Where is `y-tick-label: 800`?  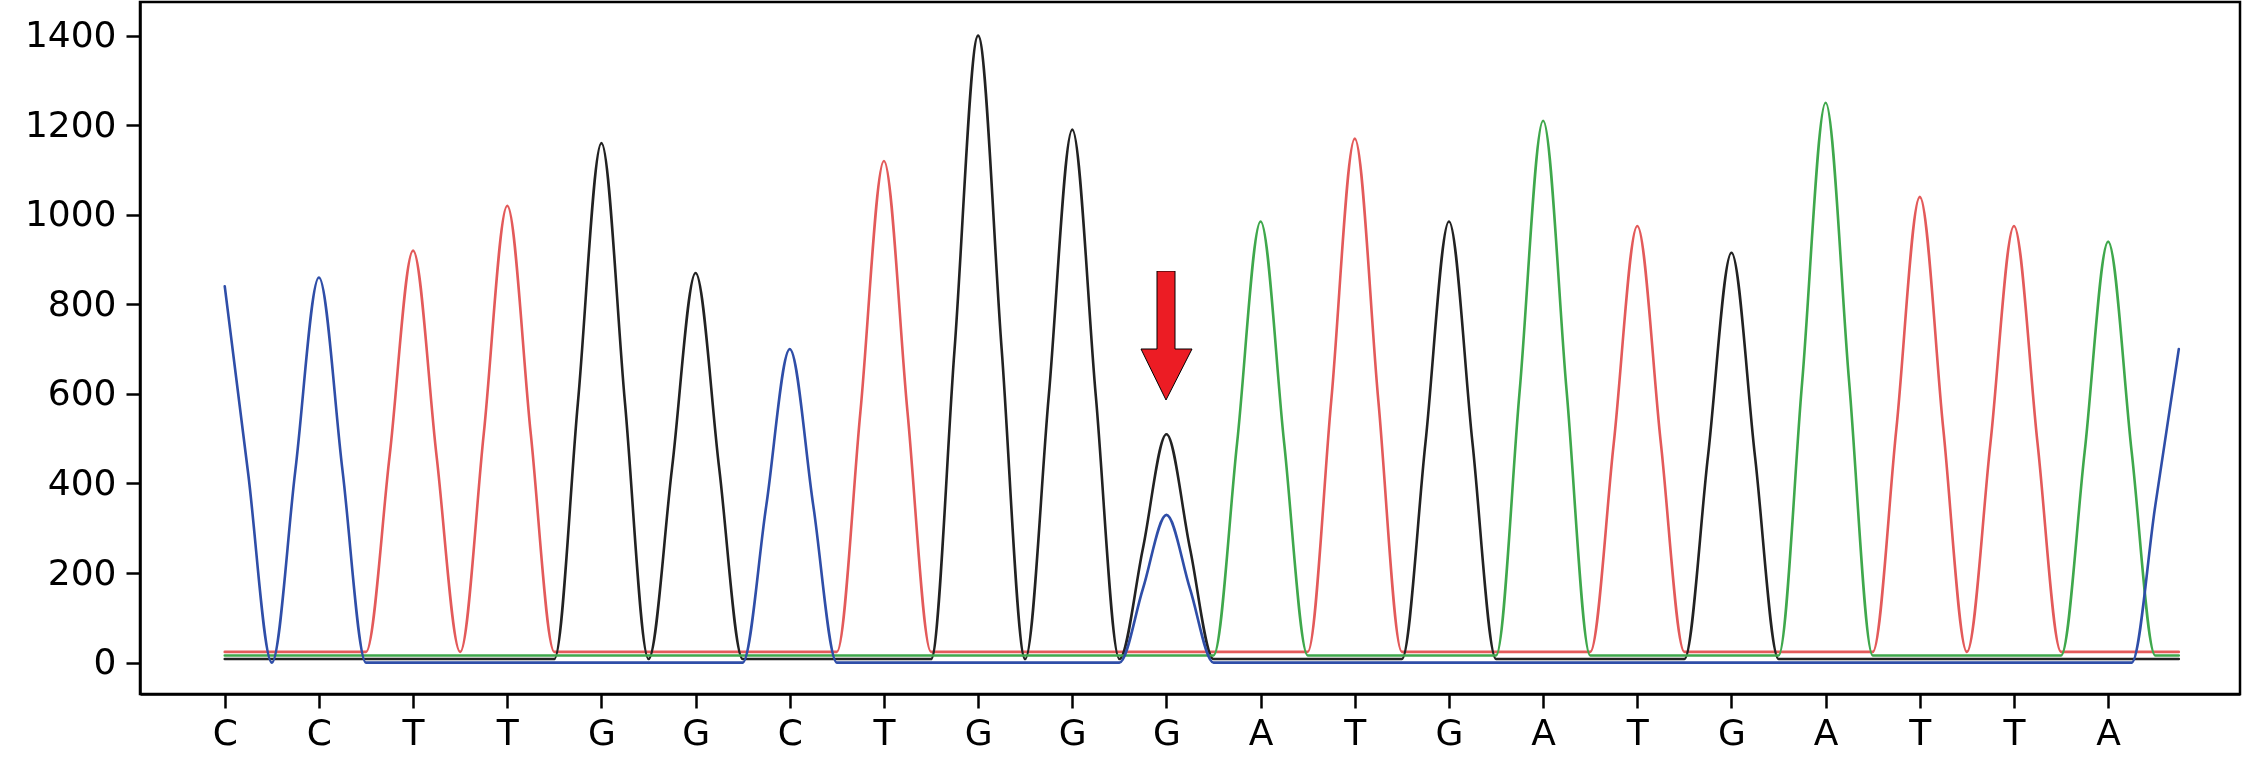
y-tick-label: 800 is located at coordinates (82, 303).